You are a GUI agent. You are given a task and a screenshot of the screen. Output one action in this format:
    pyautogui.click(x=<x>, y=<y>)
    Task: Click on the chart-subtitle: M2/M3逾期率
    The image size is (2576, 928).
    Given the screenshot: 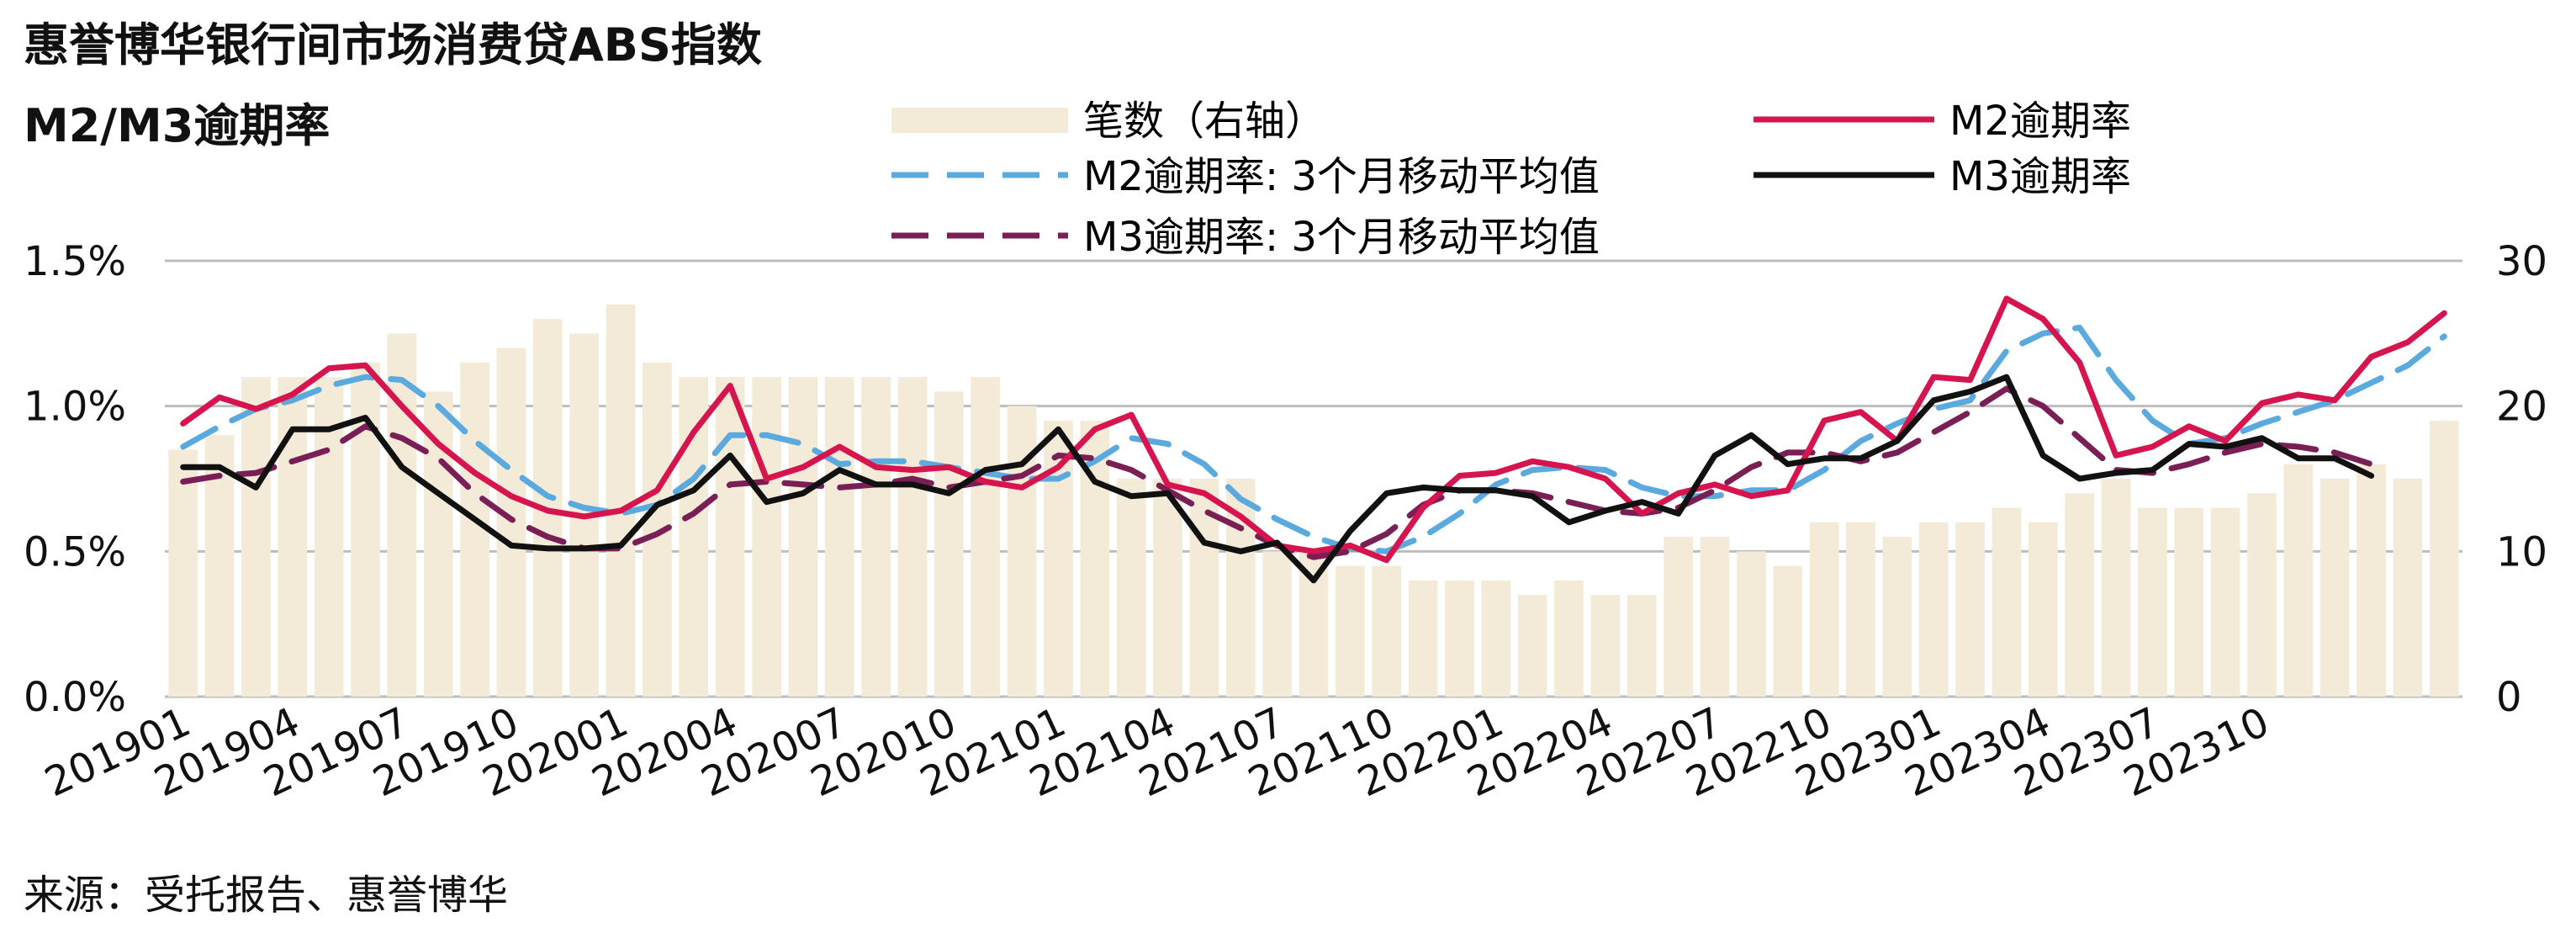 What is the action you would take?
    pyautogui.click(x=177, y=125)
    